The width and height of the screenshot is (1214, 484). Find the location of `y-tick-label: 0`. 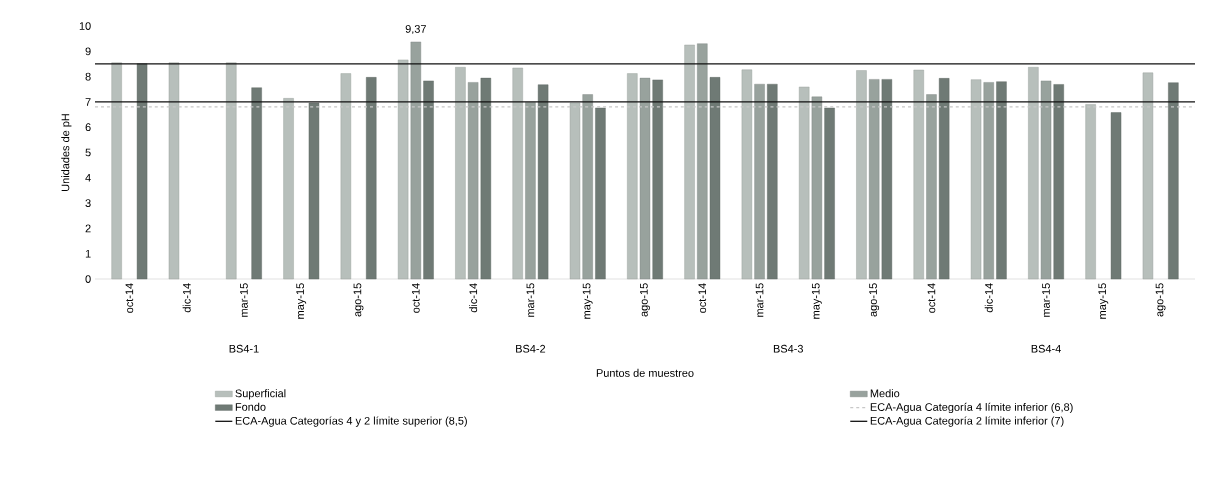

y-tick-label: 0 is located at coordinates (88, 279).